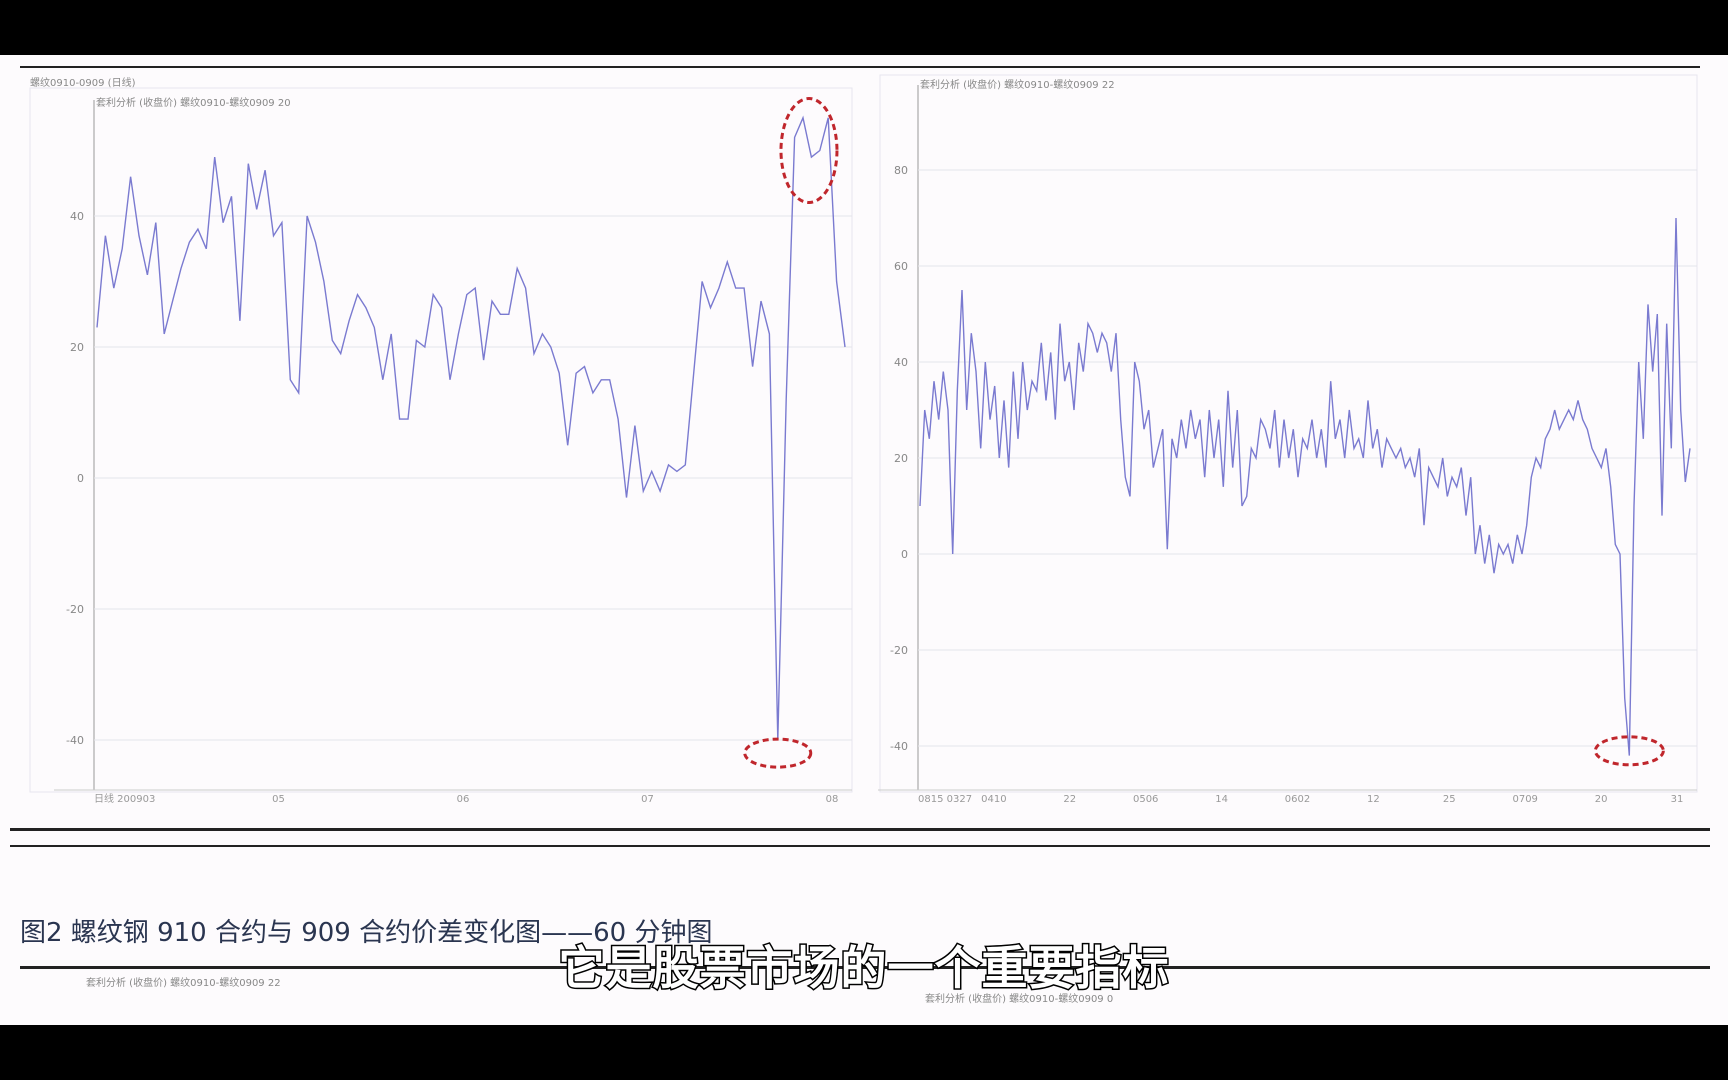 Image resolution: width=1728 pixels, height=1080 pixels. What do you see at coordinates (860, 67) in the screenshot?
I see `page-rule-top` at bounding box center [860, 67].